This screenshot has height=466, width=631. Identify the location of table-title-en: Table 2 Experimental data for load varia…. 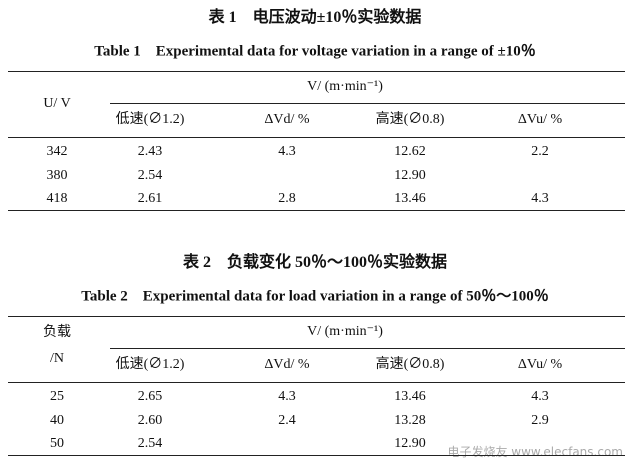
(315, 296).